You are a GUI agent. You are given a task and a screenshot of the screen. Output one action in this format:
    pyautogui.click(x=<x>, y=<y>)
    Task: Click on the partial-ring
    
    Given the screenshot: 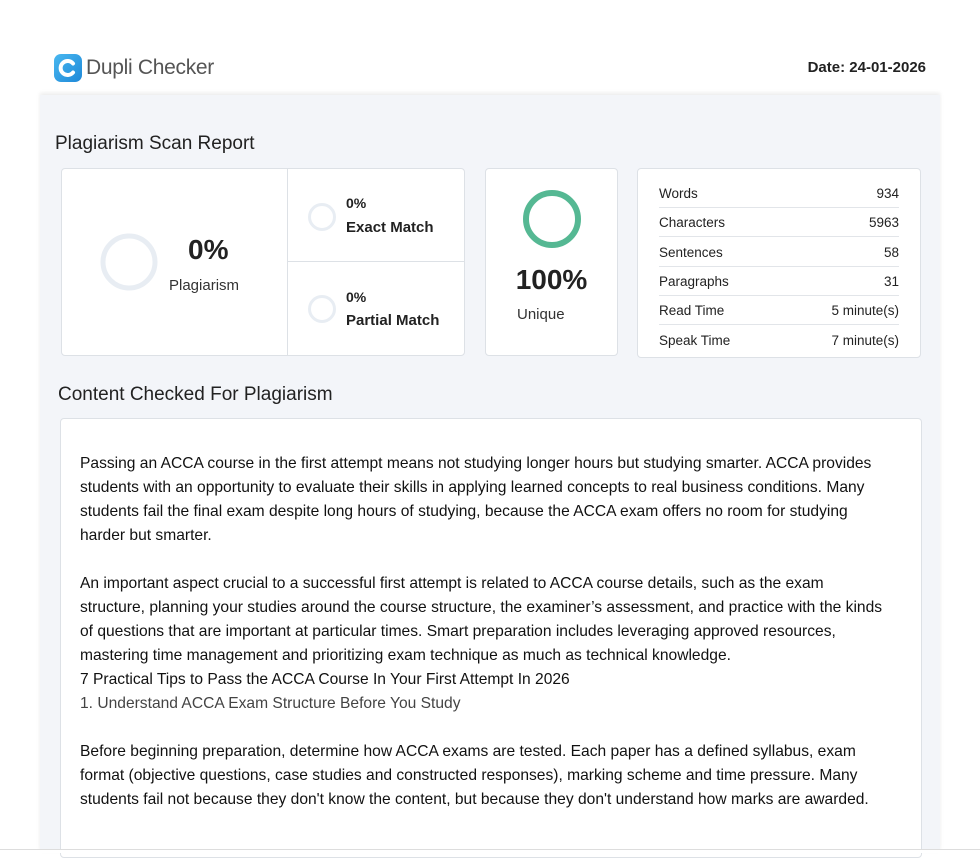 What is the action you would take?
    pyautogui.click(x=322, y=309)
    